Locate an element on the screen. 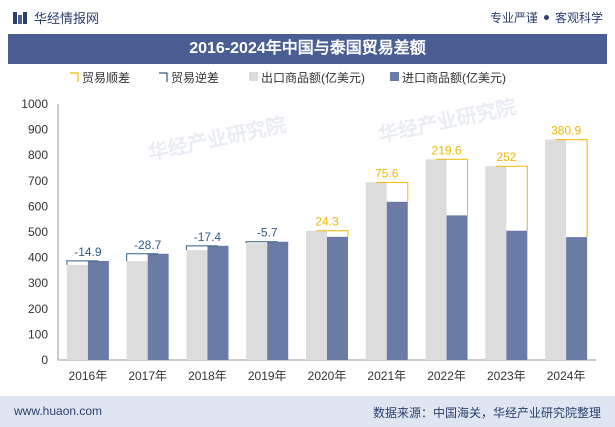  y-tick-label: 100 is located at coordinates (38, 334).